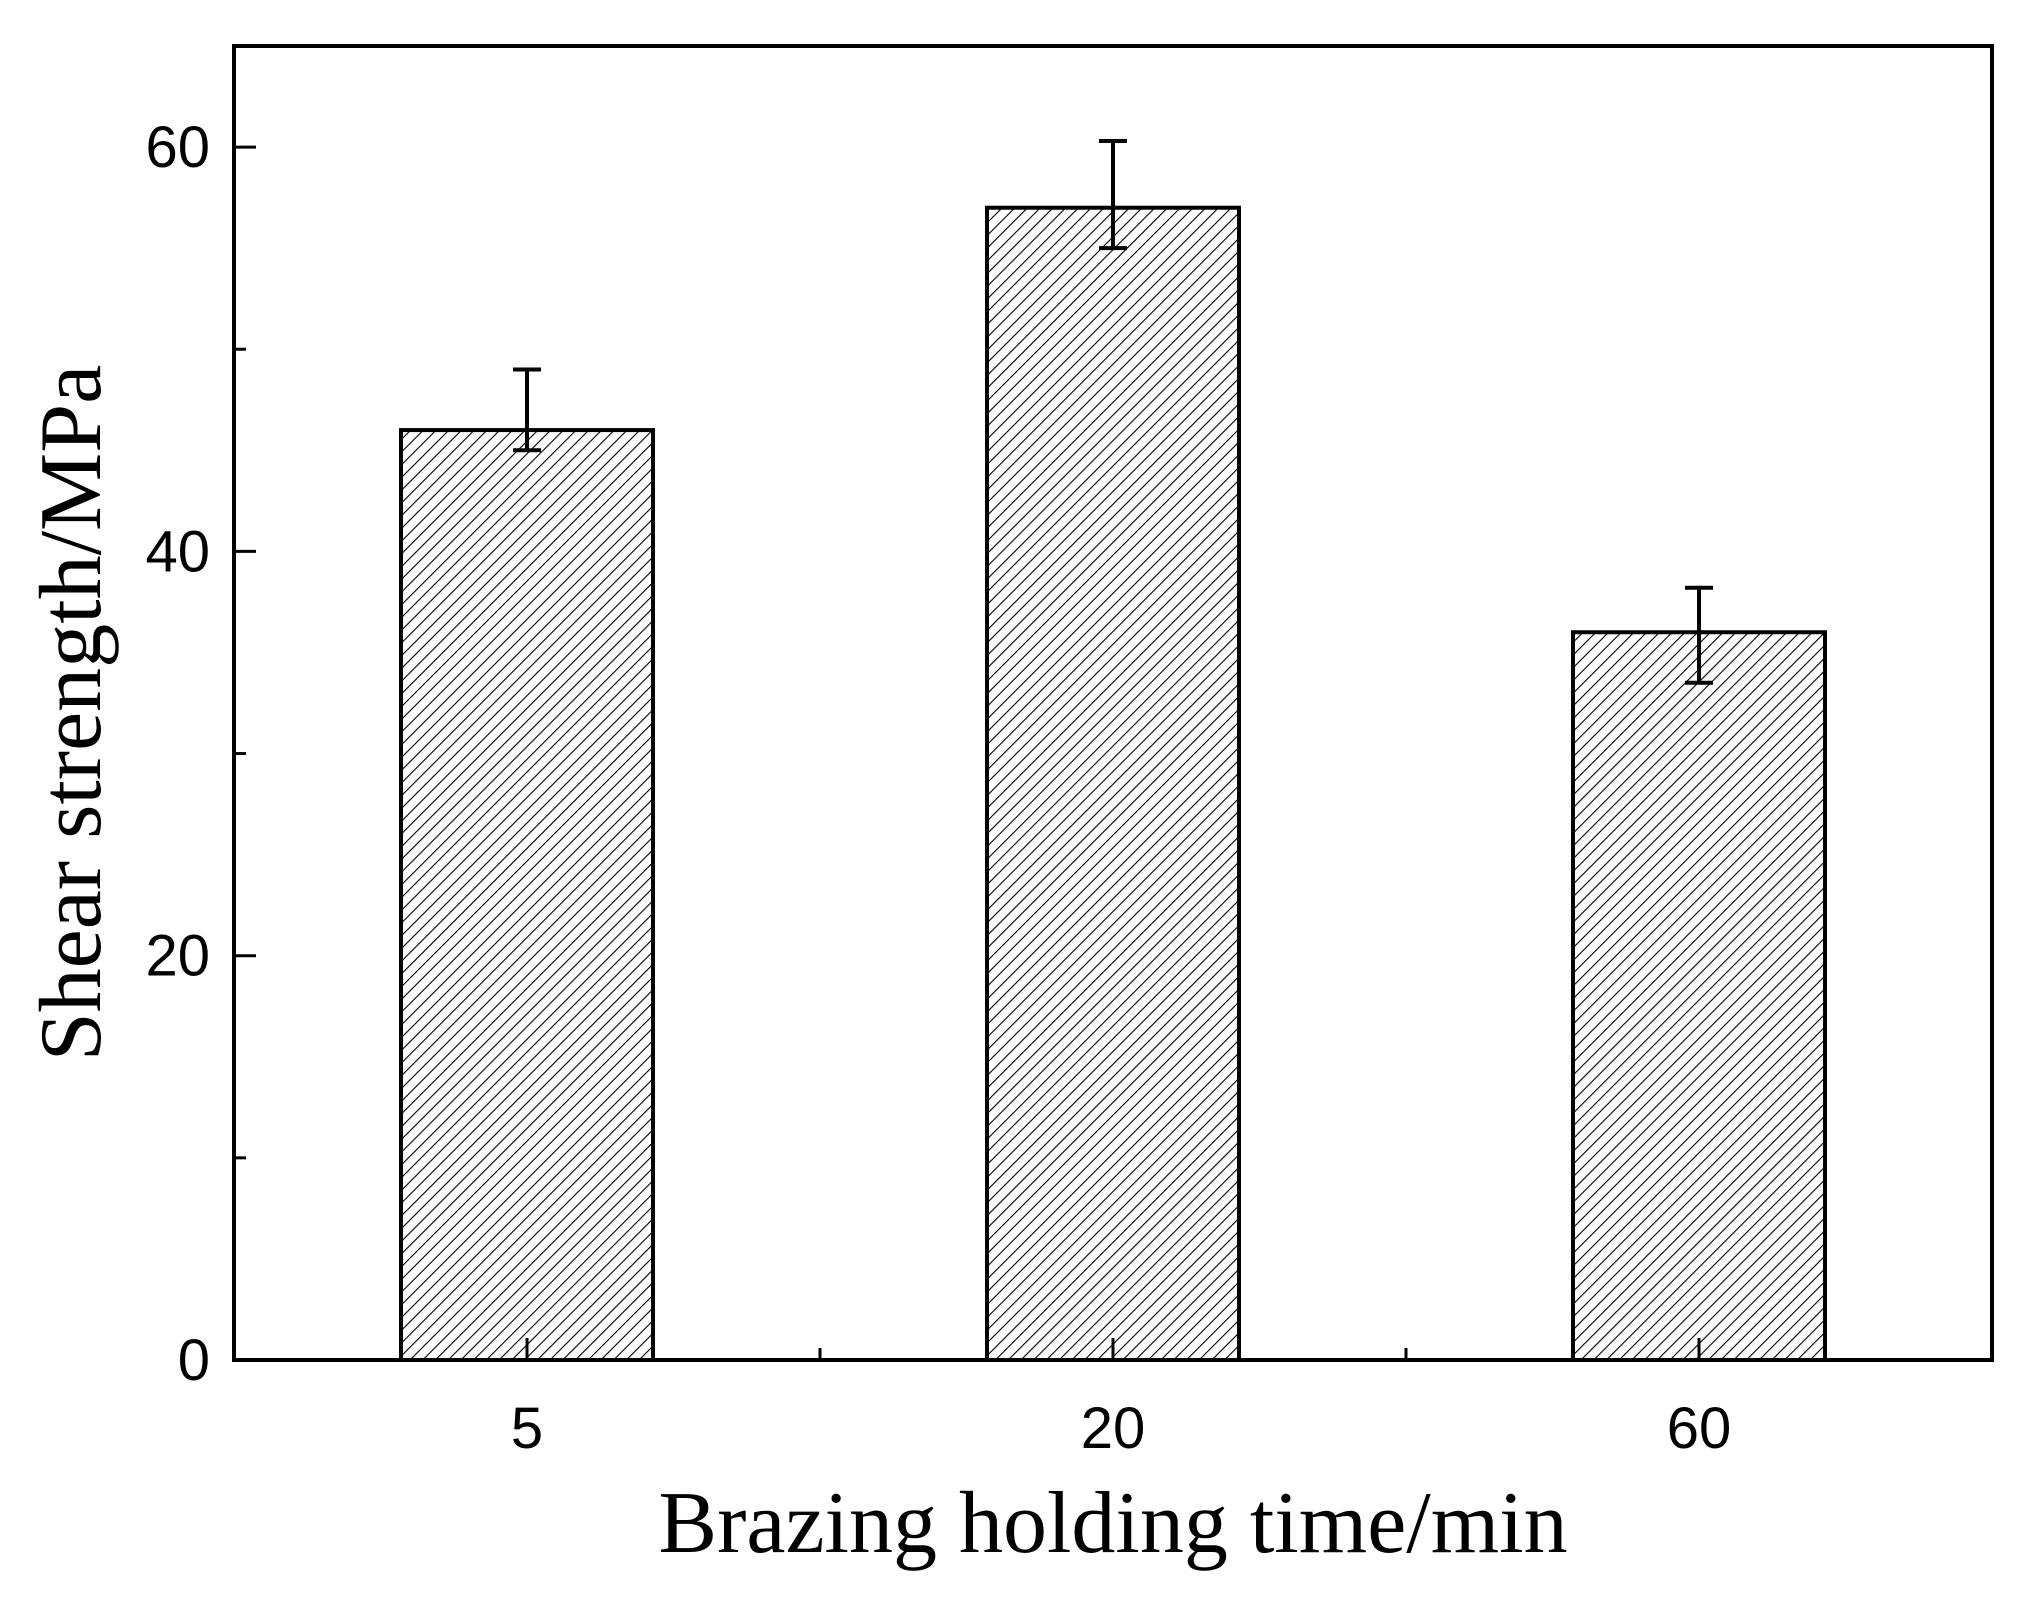 Image resolution: width=2023 pixels, height=1603 pixels. Describe the element at coordinates (177, 147) in the screenshot. I see `y-tick-label: 60` at that location.